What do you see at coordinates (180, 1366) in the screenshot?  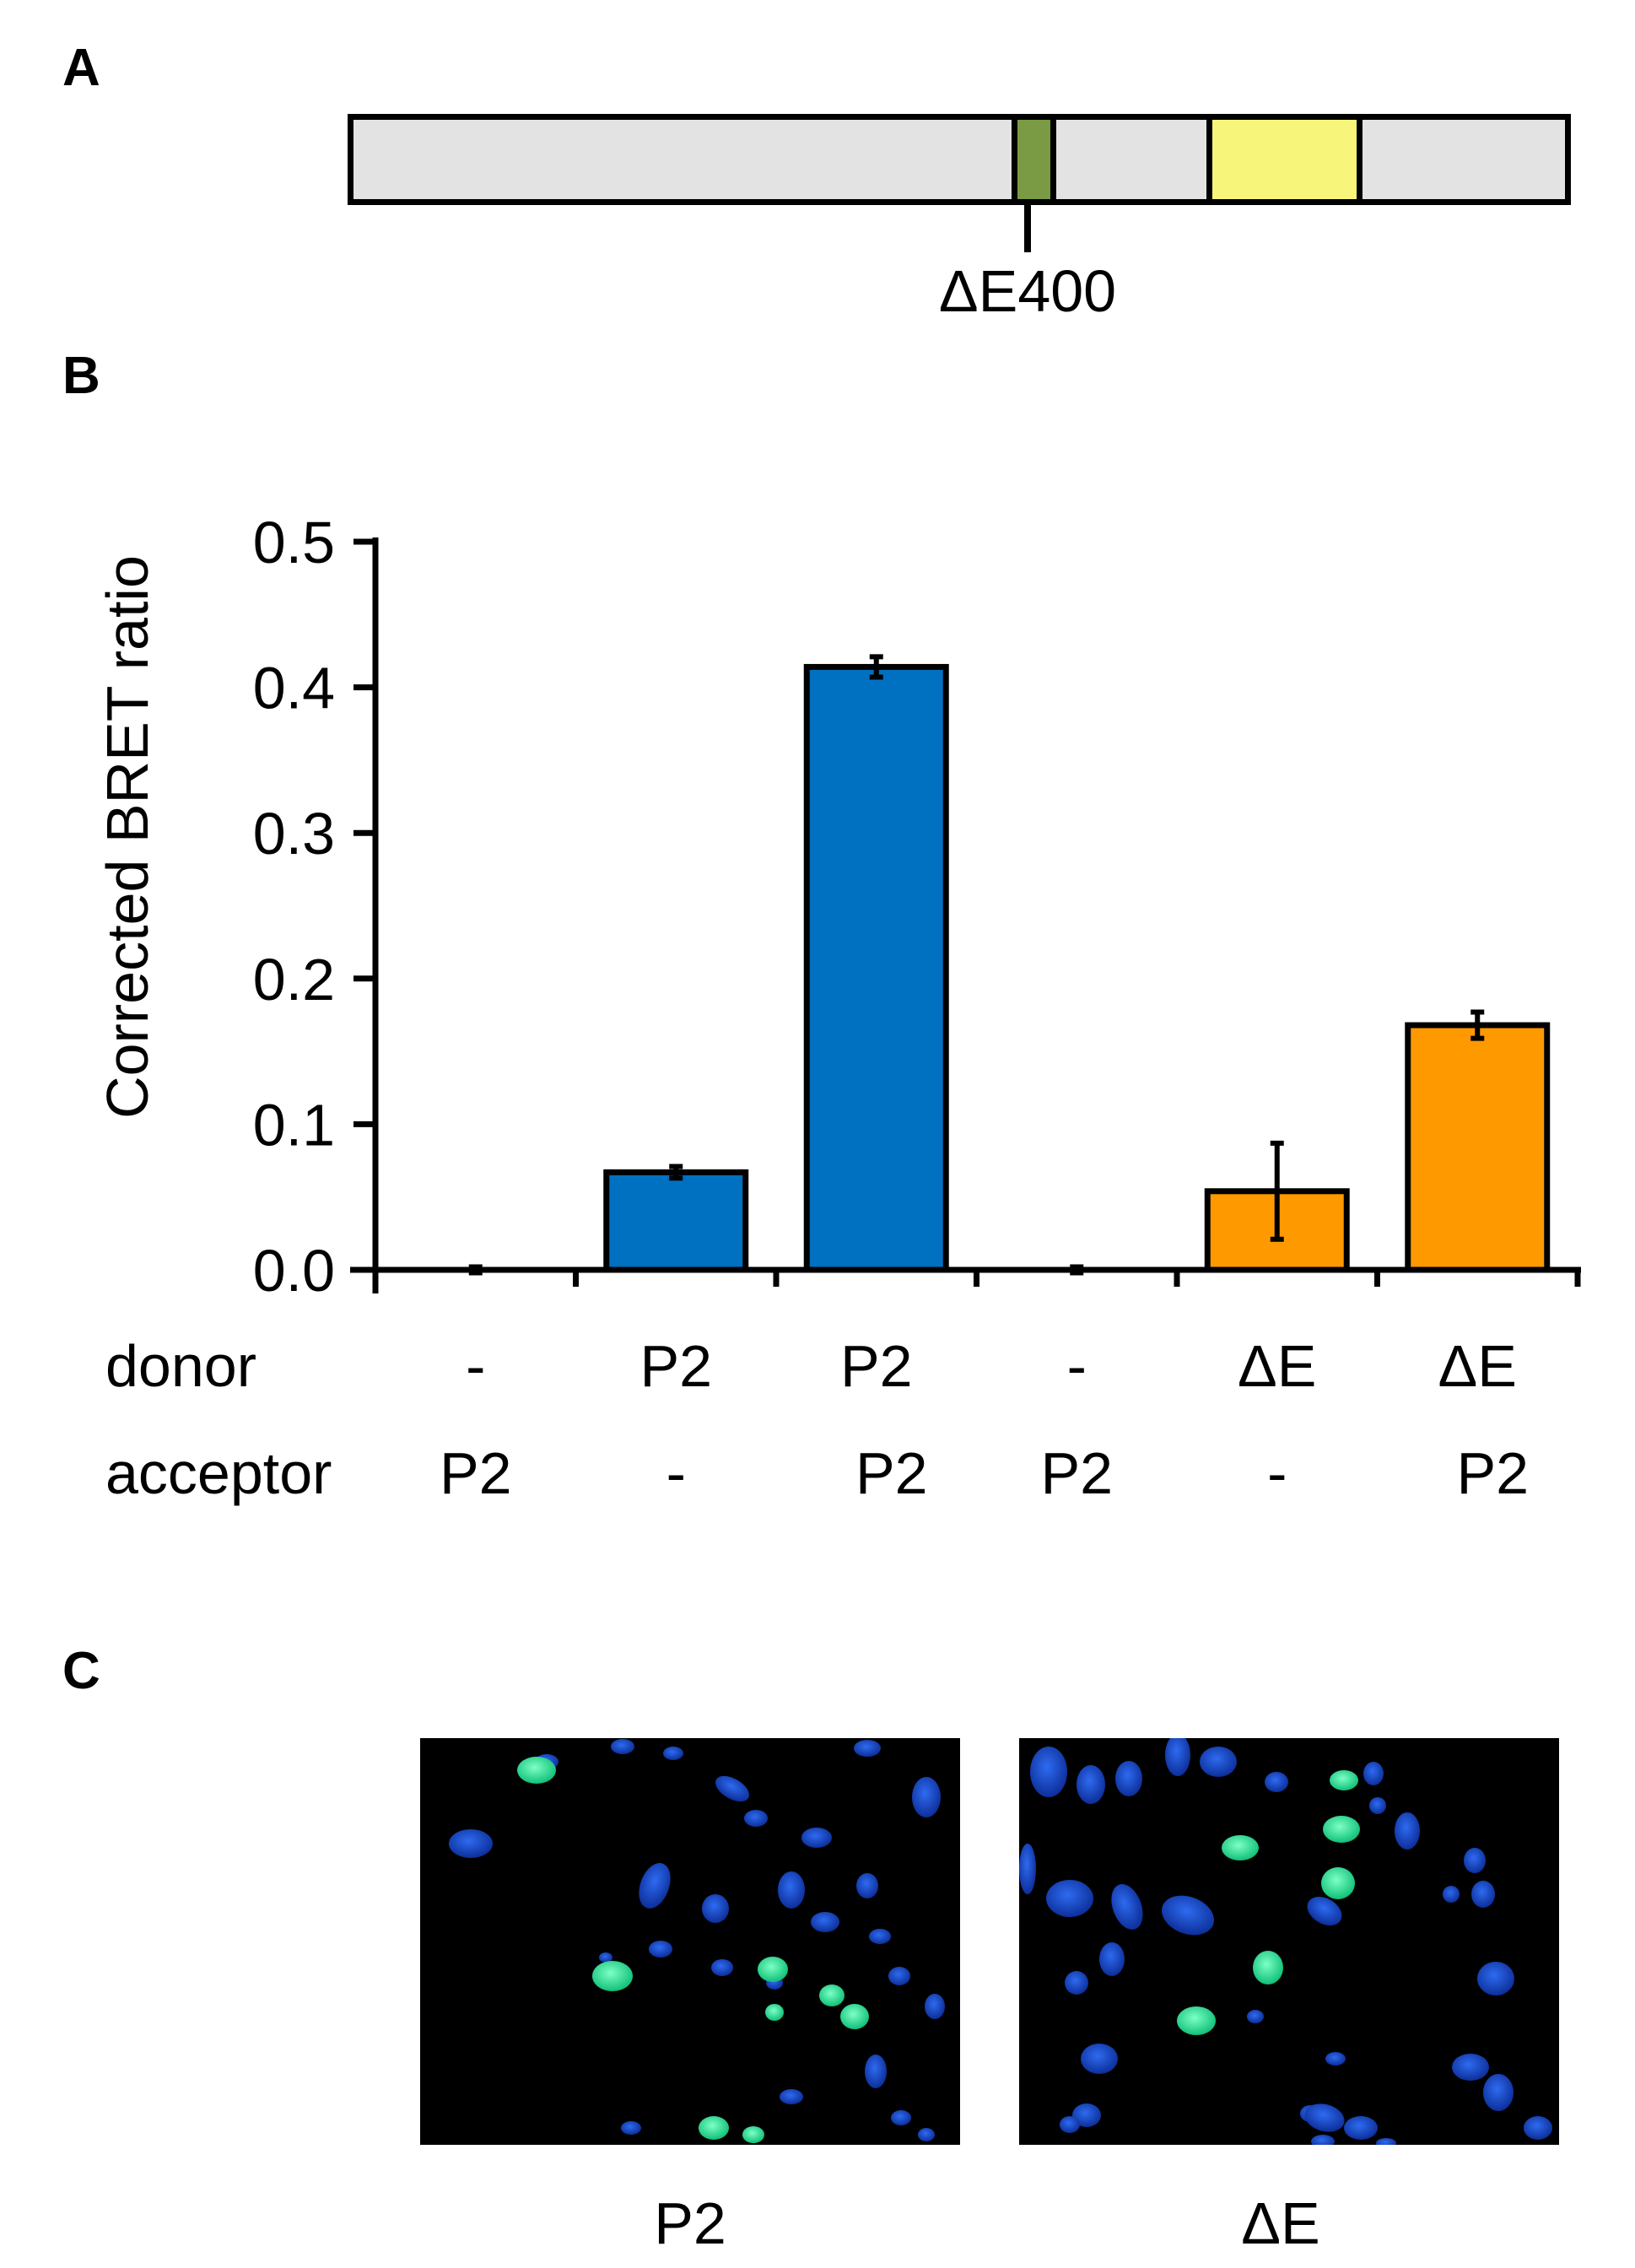 I see `row-label-donor: donor` at bounding box center [180, 1366].